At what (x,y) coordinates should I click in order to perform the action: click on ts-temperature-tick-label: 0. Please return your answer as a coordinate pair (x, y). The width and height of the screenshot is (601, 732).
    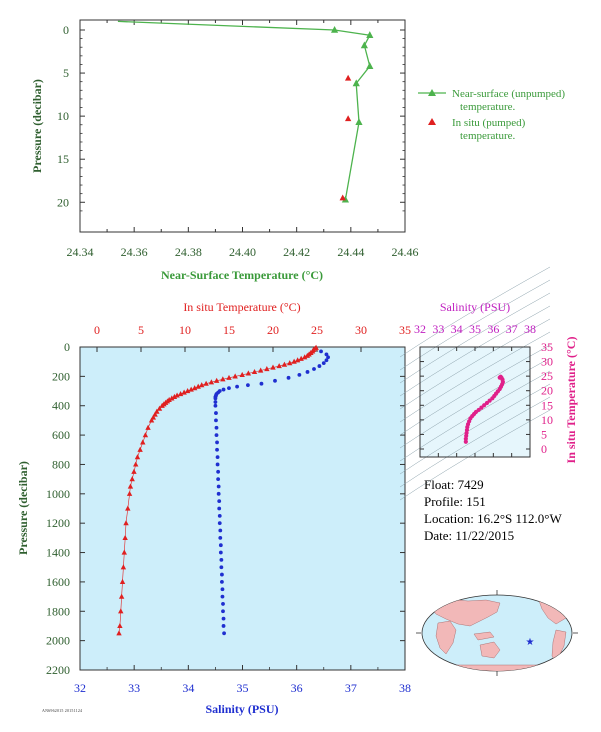
    Looking at the image, I should click on (544, 449).